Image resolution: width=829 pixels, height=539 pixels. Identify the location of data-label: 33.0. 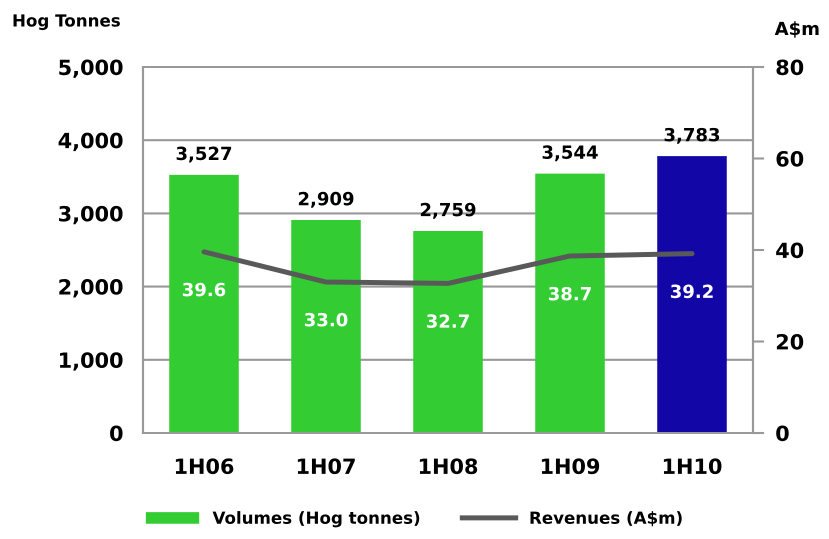
(326, 319).